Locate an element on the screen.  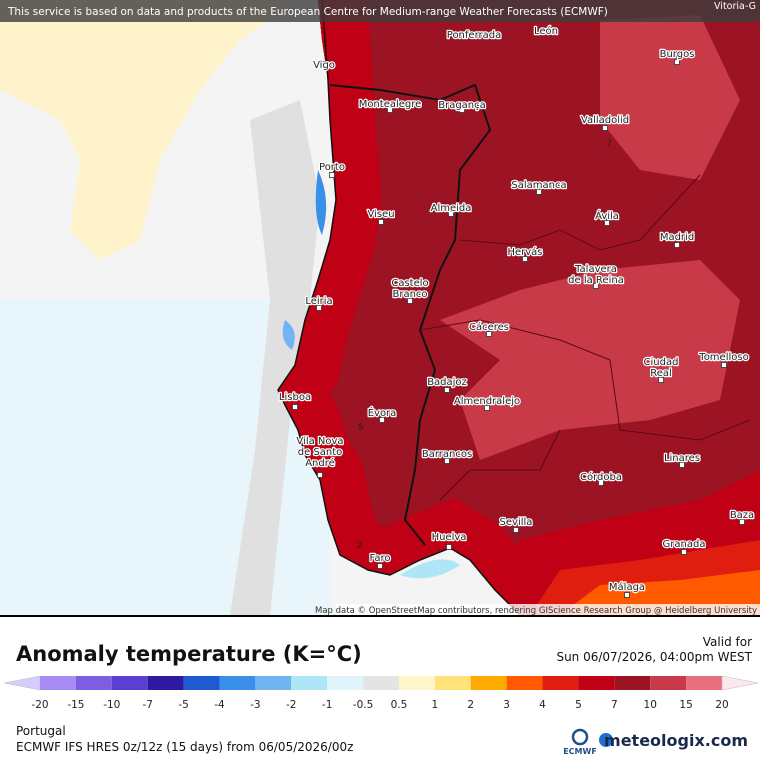
sea-neutral is located at coordinates (275, 357).